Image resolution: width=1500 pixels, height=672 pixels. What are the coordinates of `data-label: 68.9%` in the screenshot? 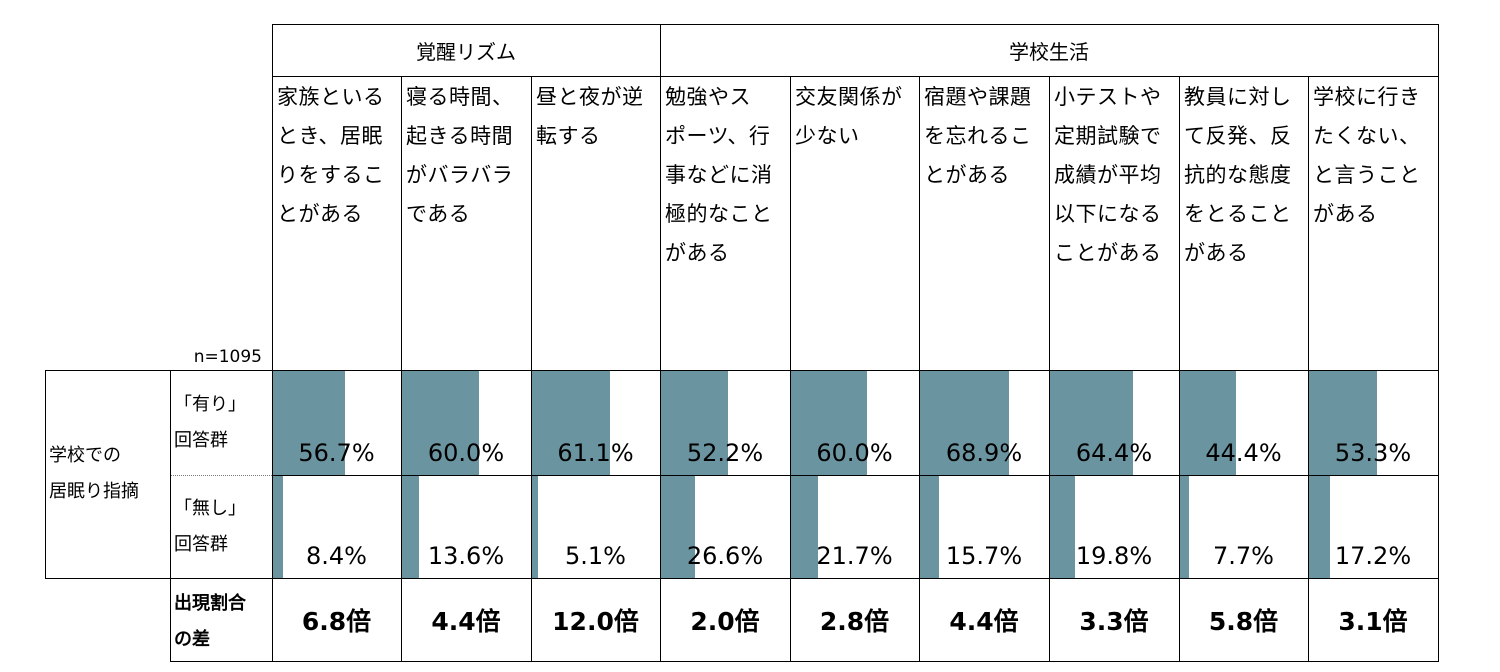 It's located at (984, 453).